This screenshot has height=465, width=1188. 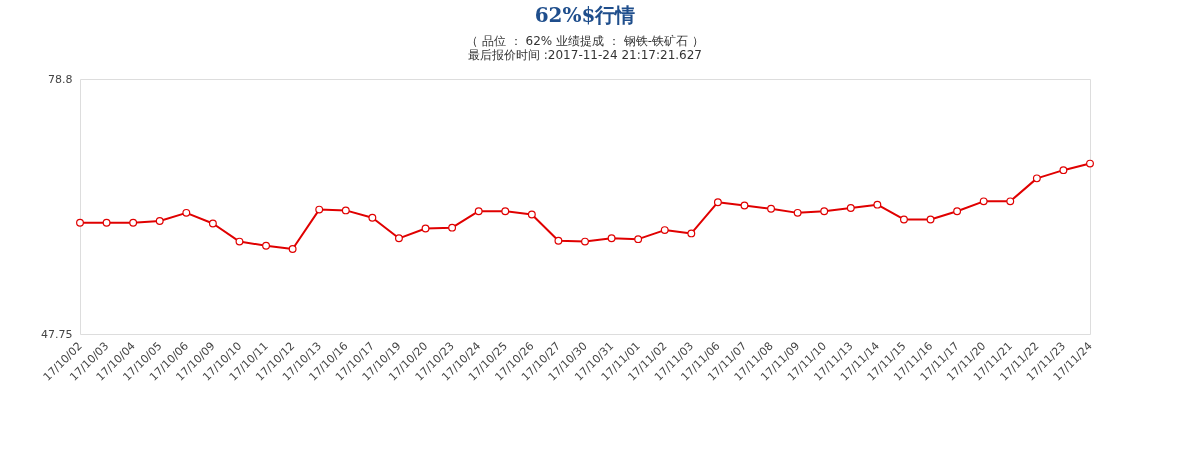 I want to click on chart-title: 62%$行情, so click(x=585, y=15).